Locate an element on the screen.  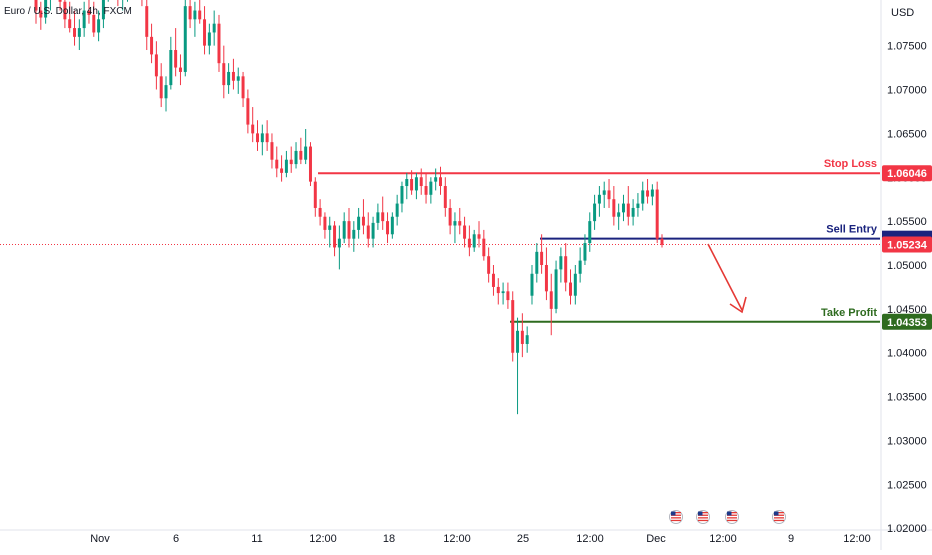
economic-events is located at coordinates (727, 517).